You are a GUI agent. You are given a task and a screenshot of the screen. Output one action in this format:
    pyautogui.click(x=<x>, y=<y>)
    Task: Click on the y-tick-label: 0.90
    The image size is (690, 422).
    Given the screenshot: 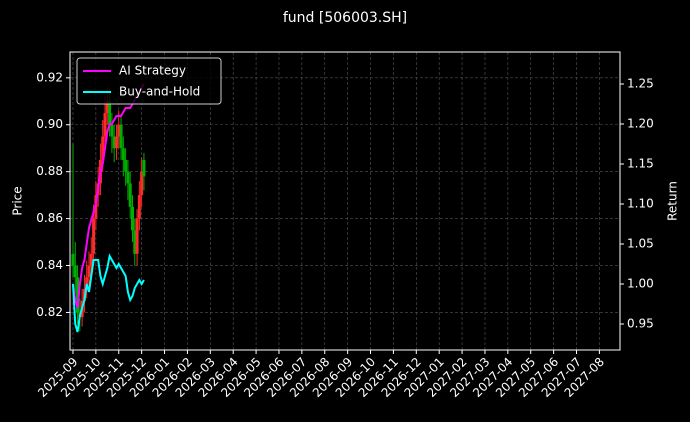 What is the action you would take?
    pyautogui.click(x=49, y=124)
    